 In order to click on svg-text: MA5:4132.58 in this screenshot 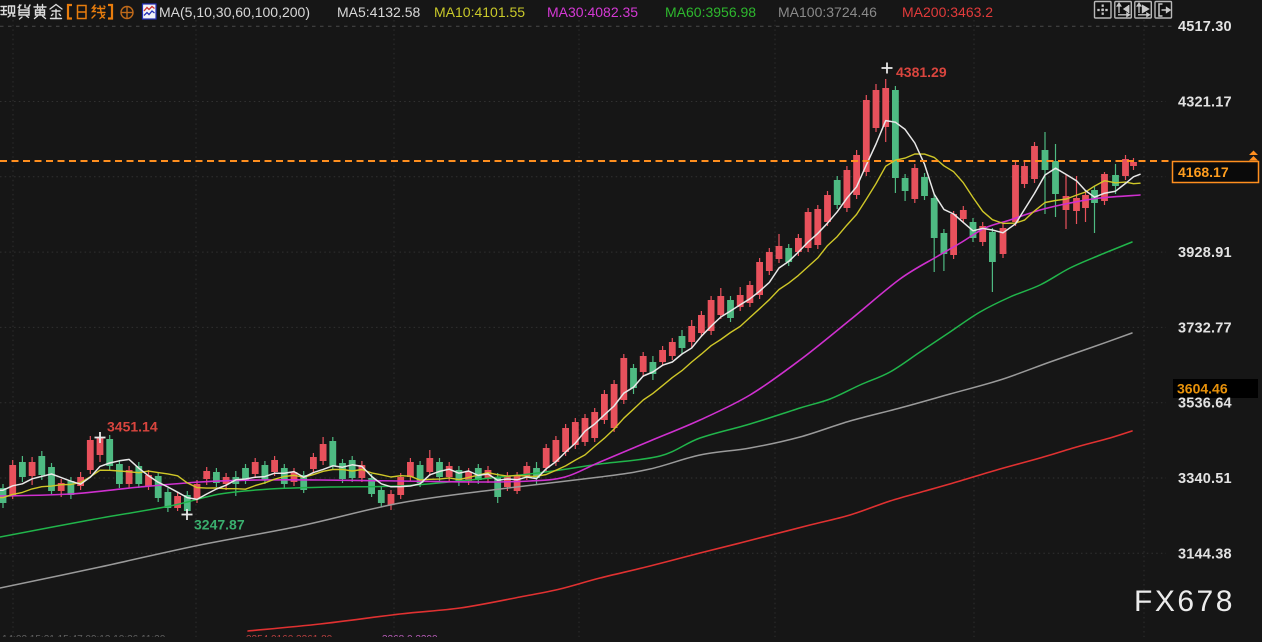, I will do `click(378, 12)`.